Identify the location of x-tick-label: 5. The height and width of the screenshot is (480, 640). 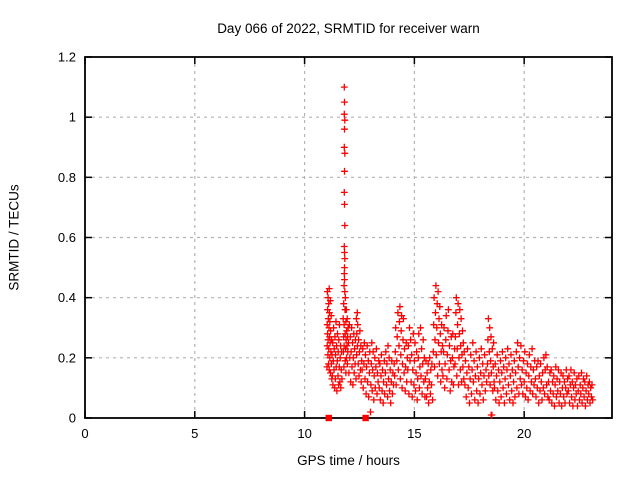
(194, 433).